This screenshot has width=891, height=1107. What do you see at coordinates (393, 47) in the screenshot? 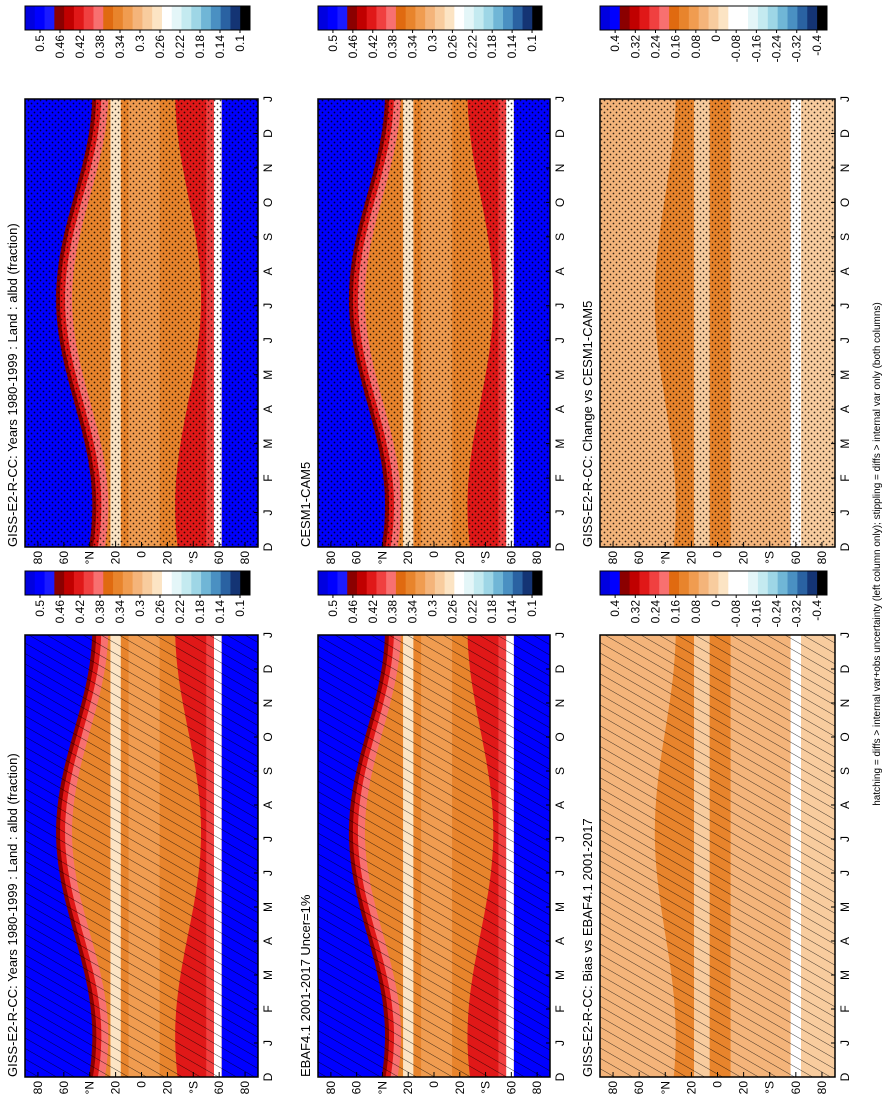
I see `colorbar-label: 0.38` at bounding box center [393, 47].